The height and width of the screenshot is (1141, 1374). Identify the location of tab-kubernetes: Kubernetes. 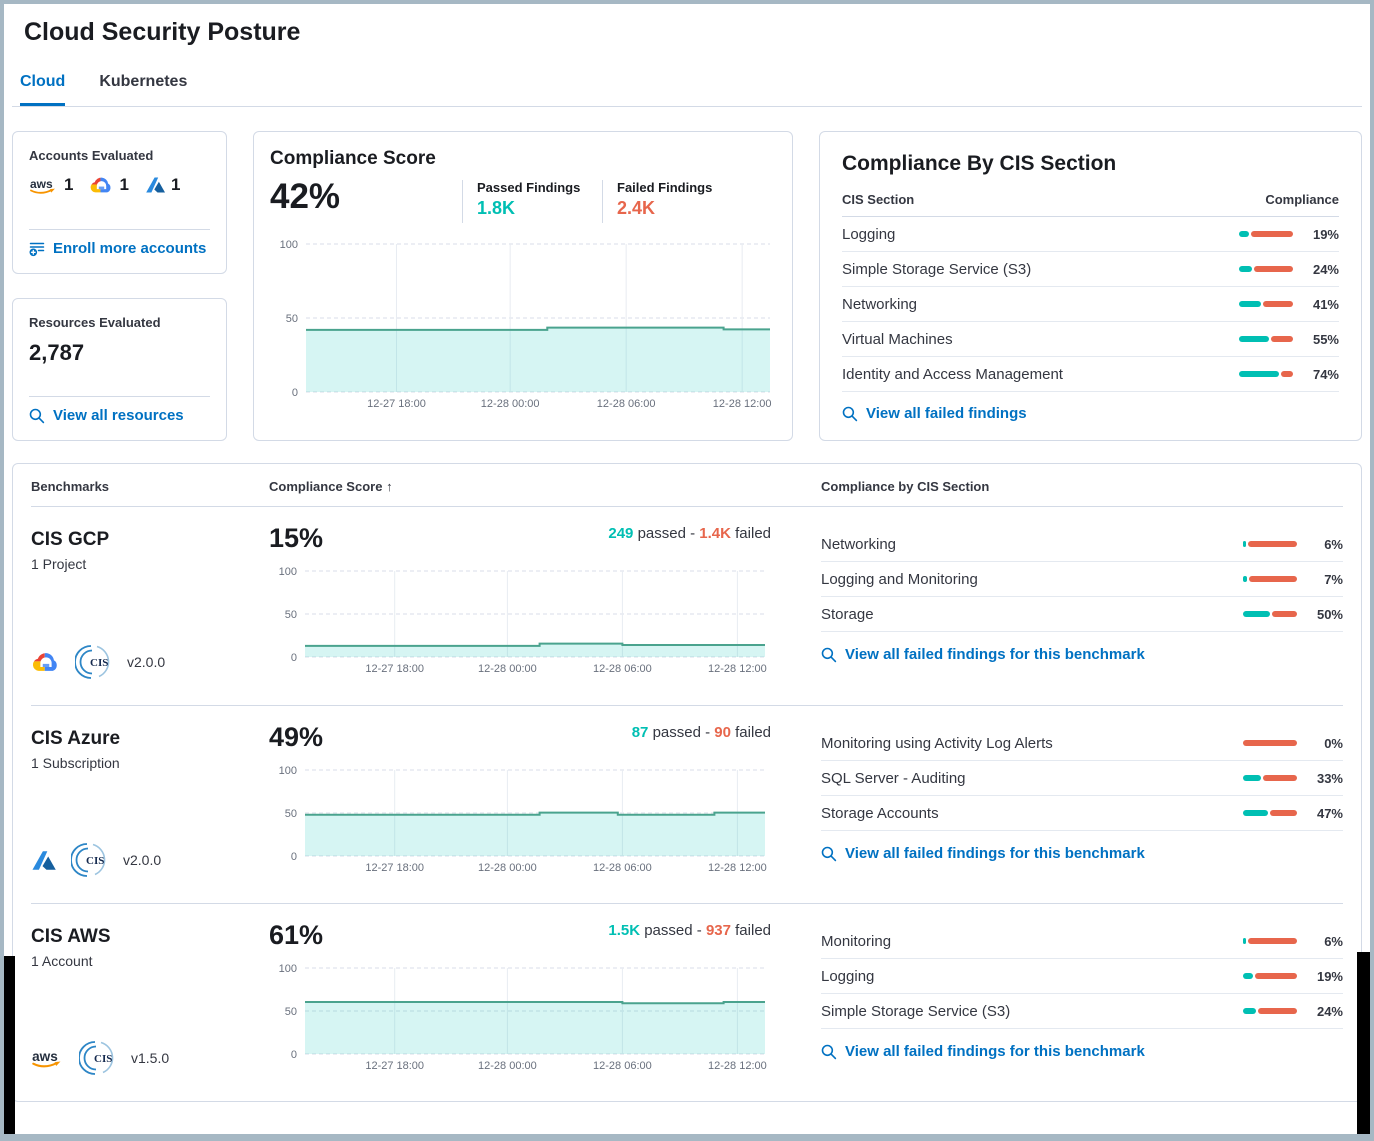
(143, 81).